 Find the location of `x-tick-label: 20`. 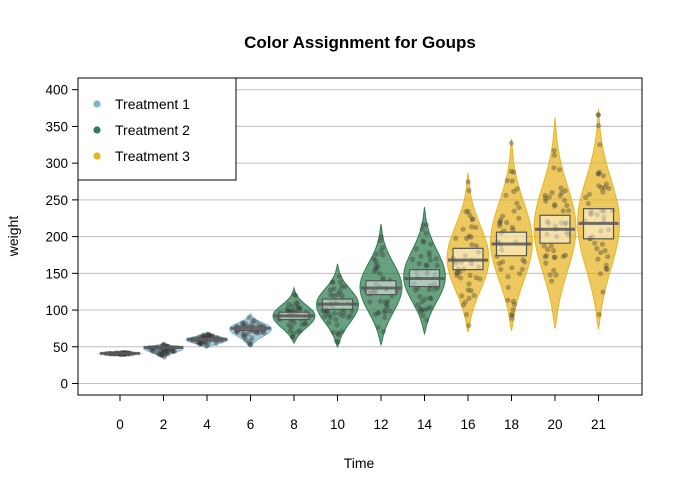

x-tick-label: 20 is located at coordinates (554, 424).